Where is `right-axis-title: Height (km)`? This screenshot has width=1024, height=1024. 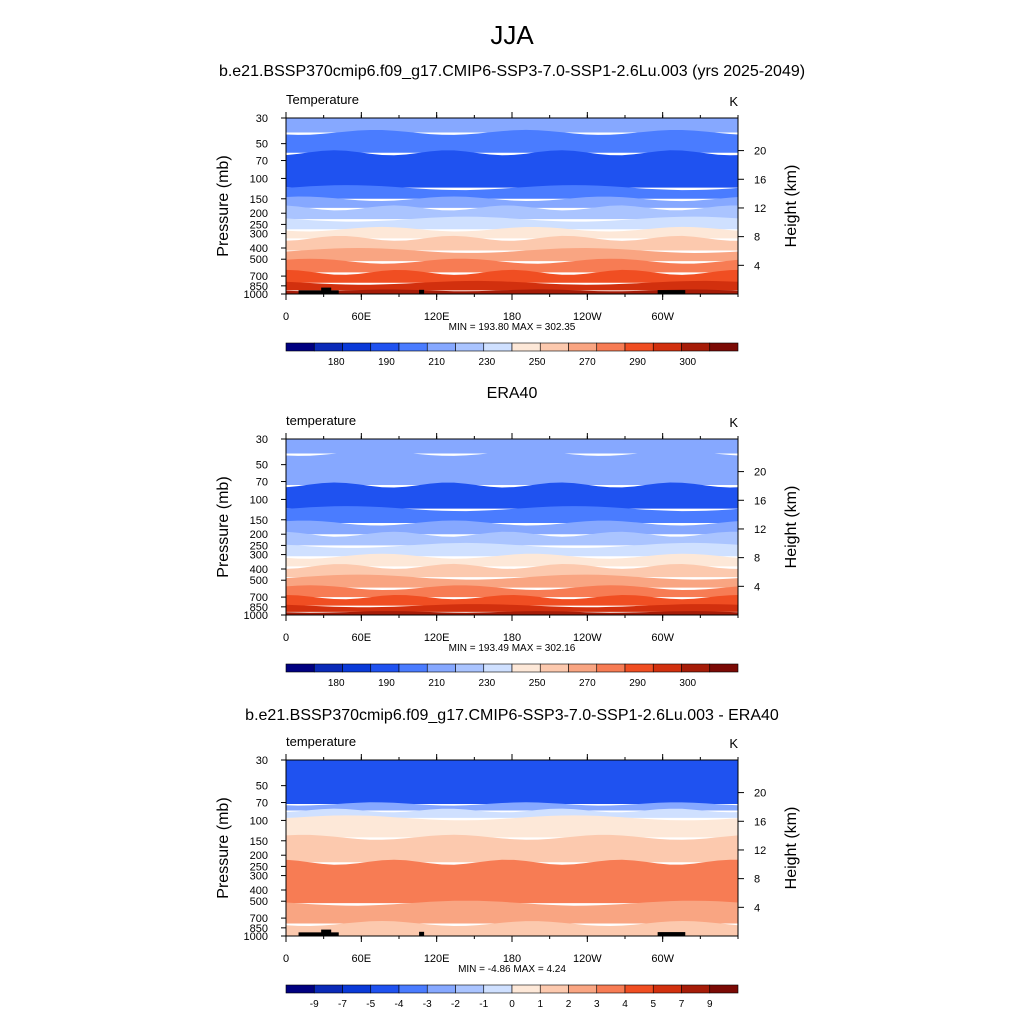
right-axis-title: Height (km) is located at coordinates (791, 527).